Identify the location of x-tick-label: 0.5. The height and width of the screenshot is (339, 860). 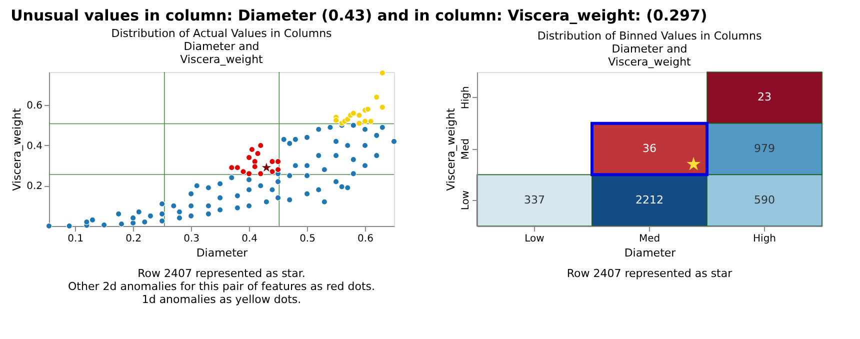
(308, 239).